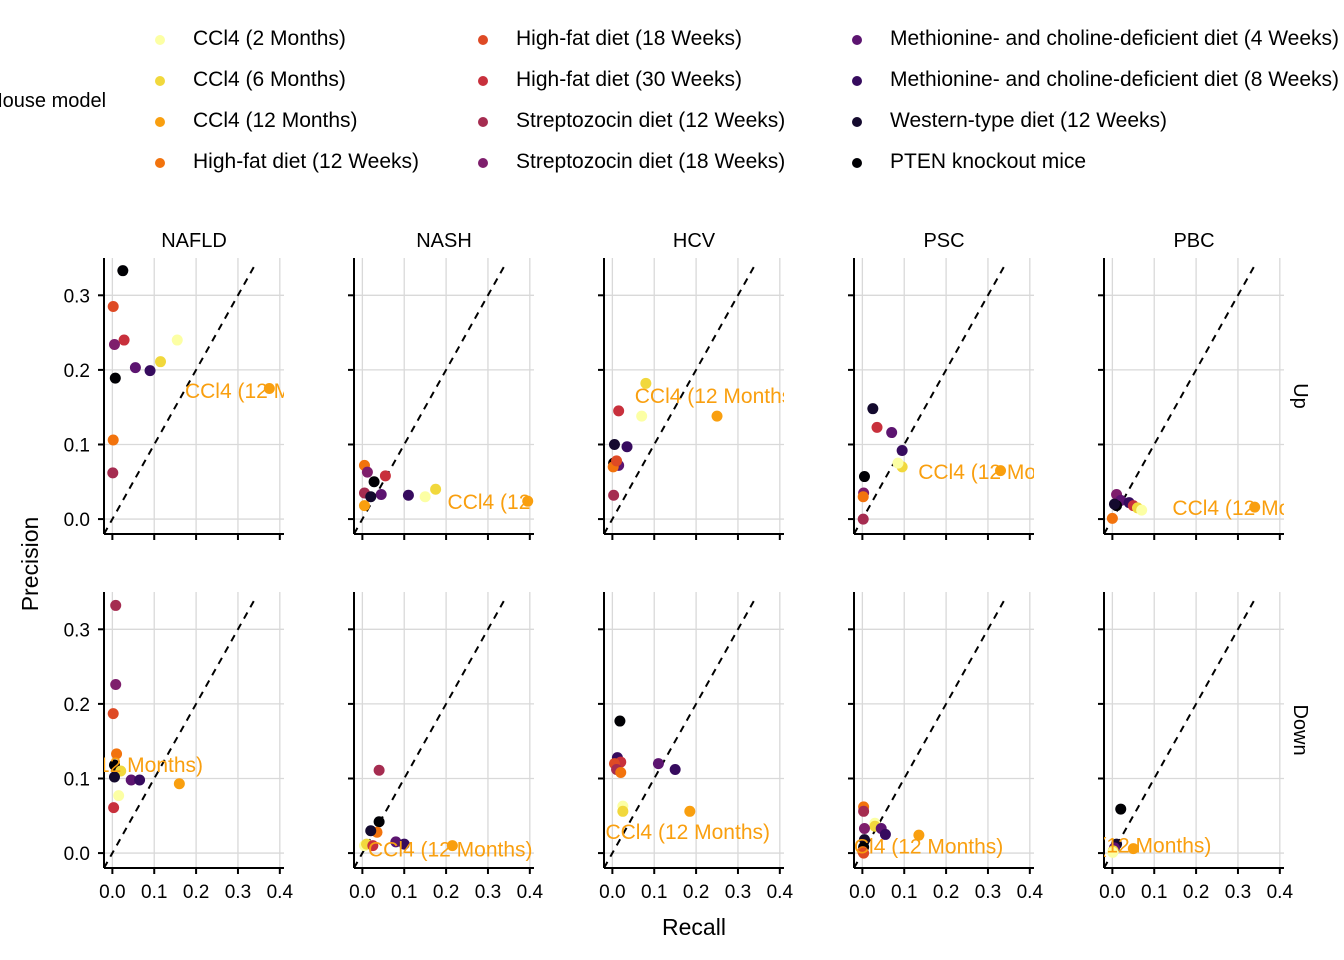  What do you see at coordinates (30, 564) in the screenshot?
I see `y-axis-label: Precision` at bounding box center [30, 564].